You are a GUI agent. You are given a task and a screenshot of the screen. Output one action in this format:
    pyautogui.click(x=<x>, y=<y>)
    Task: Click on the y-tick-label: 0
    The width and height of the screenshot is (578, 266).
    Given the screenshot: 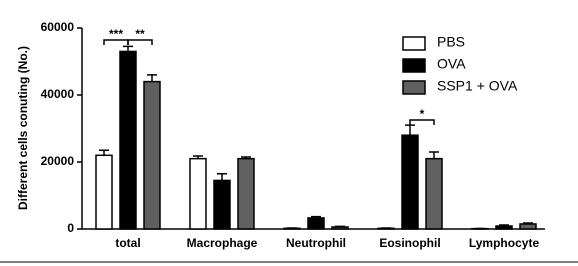 What is the action you would take?
    pyautogui.click(x=70, y=228)
    